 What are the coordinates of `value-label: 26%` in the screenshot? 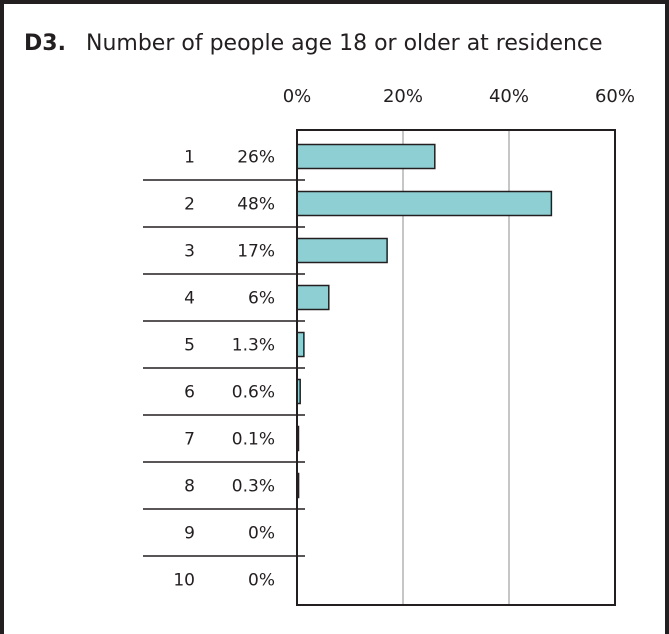 It's located at (256, 158).